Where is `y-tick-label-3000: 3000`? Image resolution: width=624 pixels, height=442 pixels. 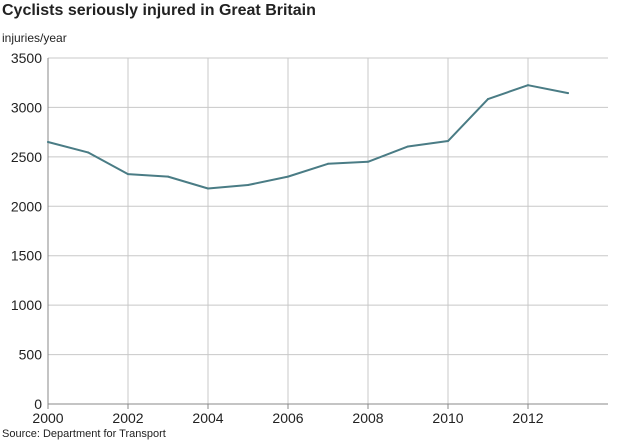 y-tick-label-3000: 3000 is located at coordinates (26, 107).